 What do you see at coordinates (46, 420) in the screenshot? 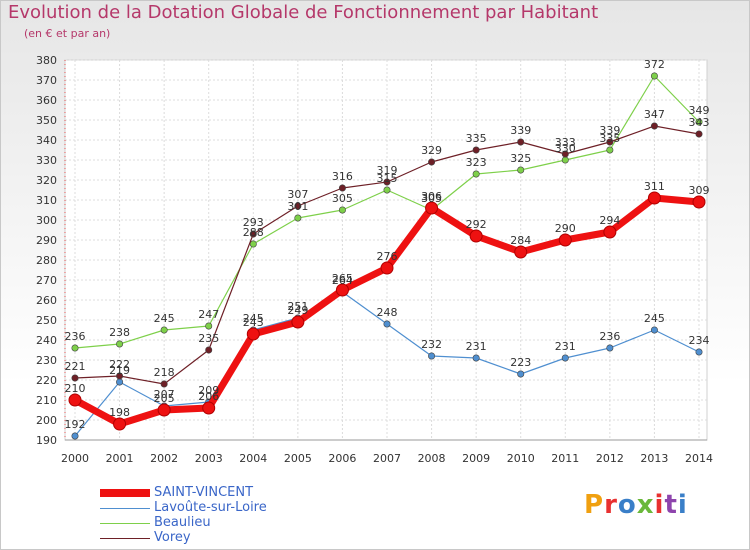
I see `y-tick-label: 200` at bounding box center [46, 420].